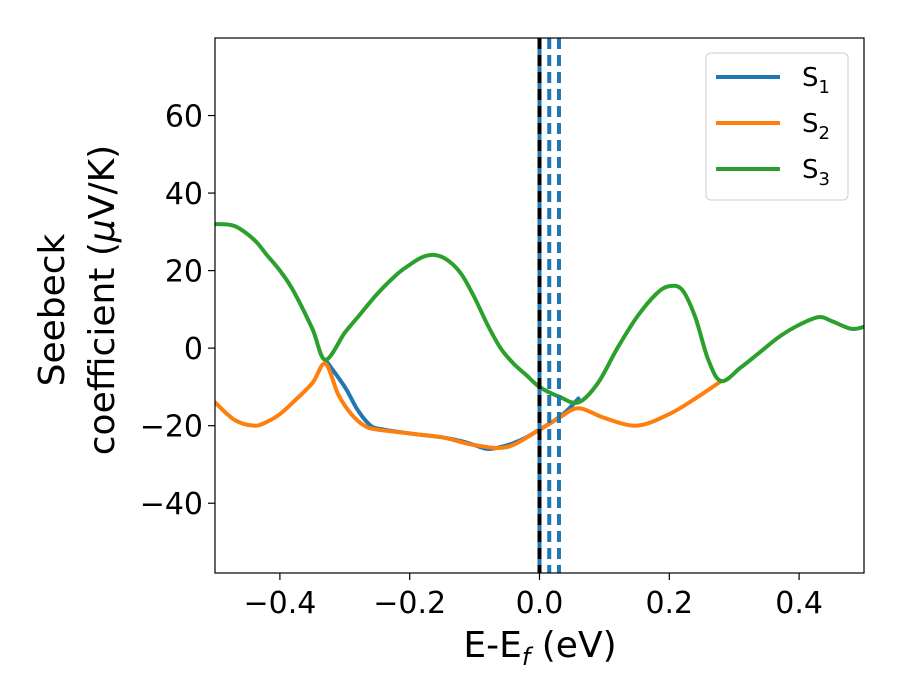 Image resolution: width=900 pixels, height=700 pixels. I want to click on legend: S1 S2 S3, so click(777, 126).